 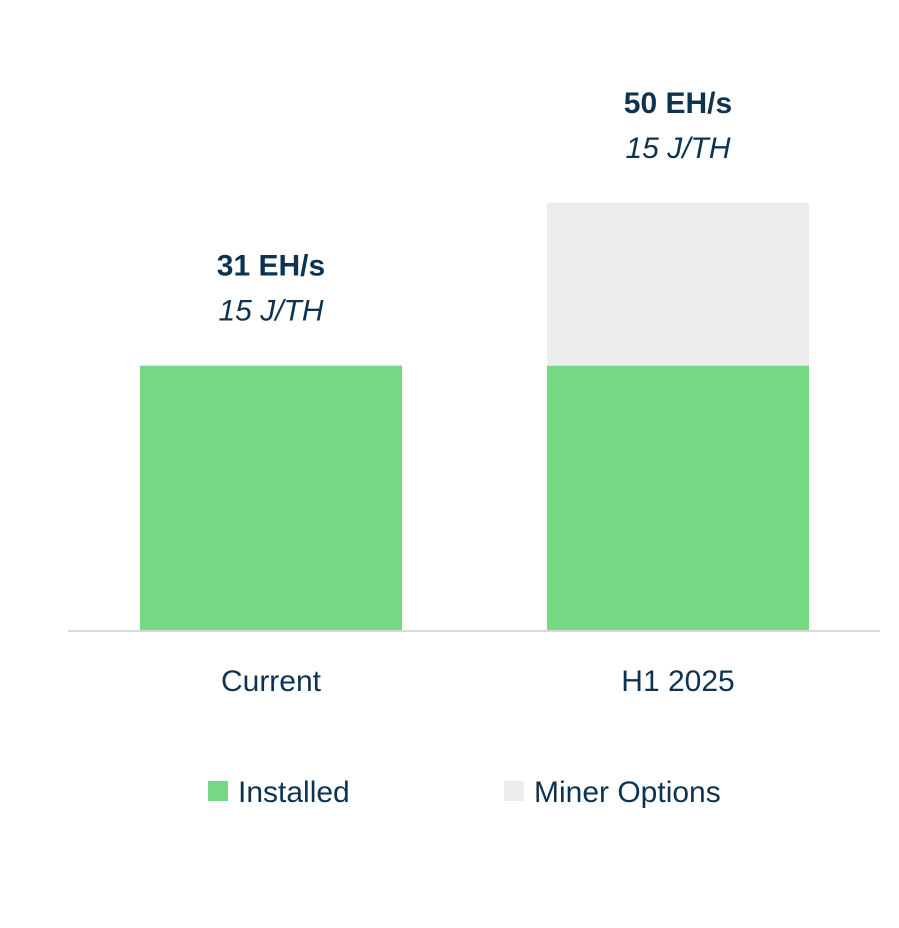 What do you see at coordinates (514, 791) in the screenshot?
I see `legend-swatch-miner-options` at bounding box center [514, 791].